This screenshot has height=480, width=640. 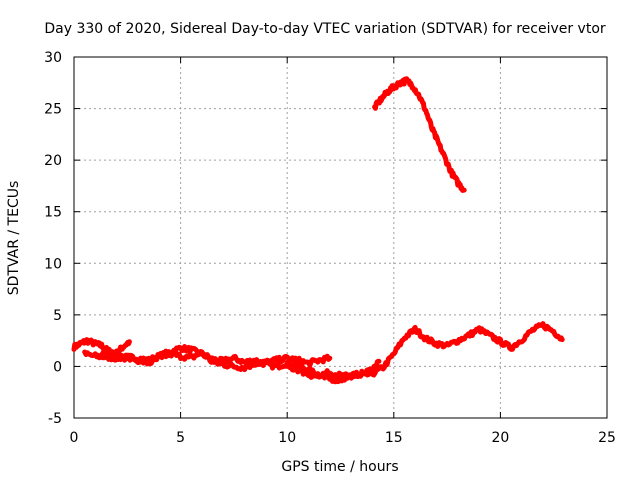 What do you see at coordinates (339, 467) in the screenshot?
I see `x-axis-label: GPS time / hours` at bounding box center [339, 467].